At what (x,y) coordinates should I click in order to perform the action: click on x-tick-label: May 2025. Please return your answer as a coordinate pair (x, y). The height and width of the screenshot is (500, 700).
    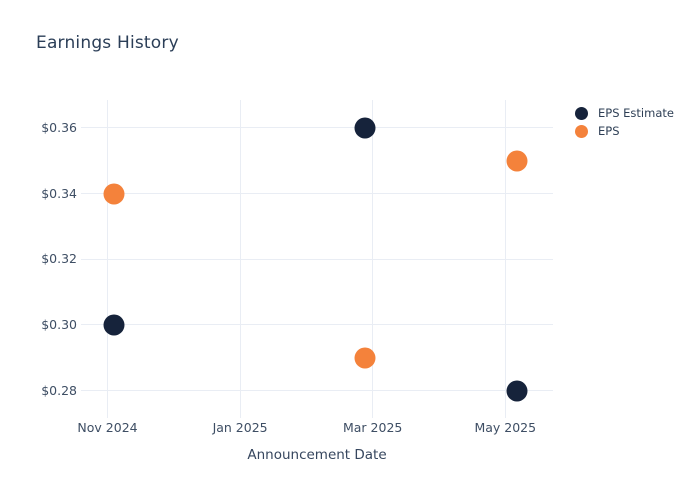
    Looking at the image, I should click on (505, 427).